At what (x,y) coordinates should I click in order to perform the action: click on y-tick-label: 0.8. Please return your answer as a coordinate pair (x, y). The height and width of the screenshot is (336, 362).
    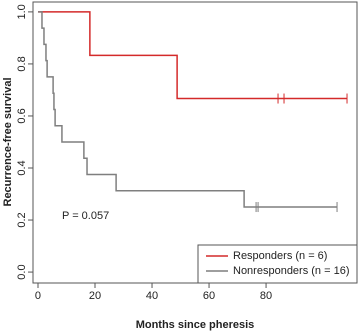
    Looking at the image, I should click on (22, 63).